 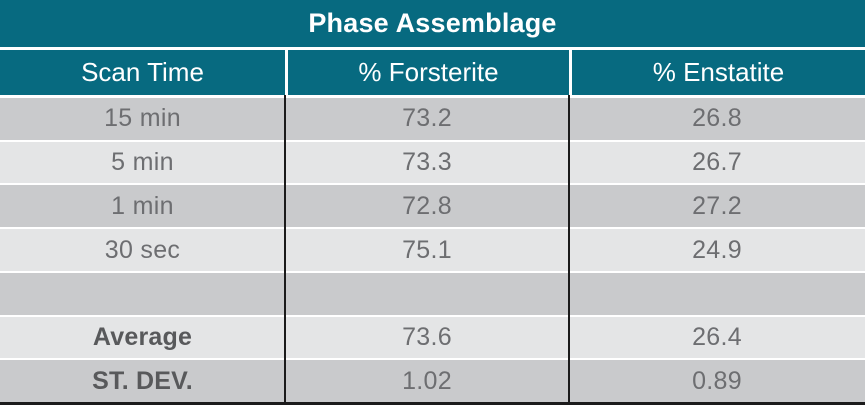 I want to click on table-row-30sec: 30 sec 75.1 24.9, so click(x=432, y=249).